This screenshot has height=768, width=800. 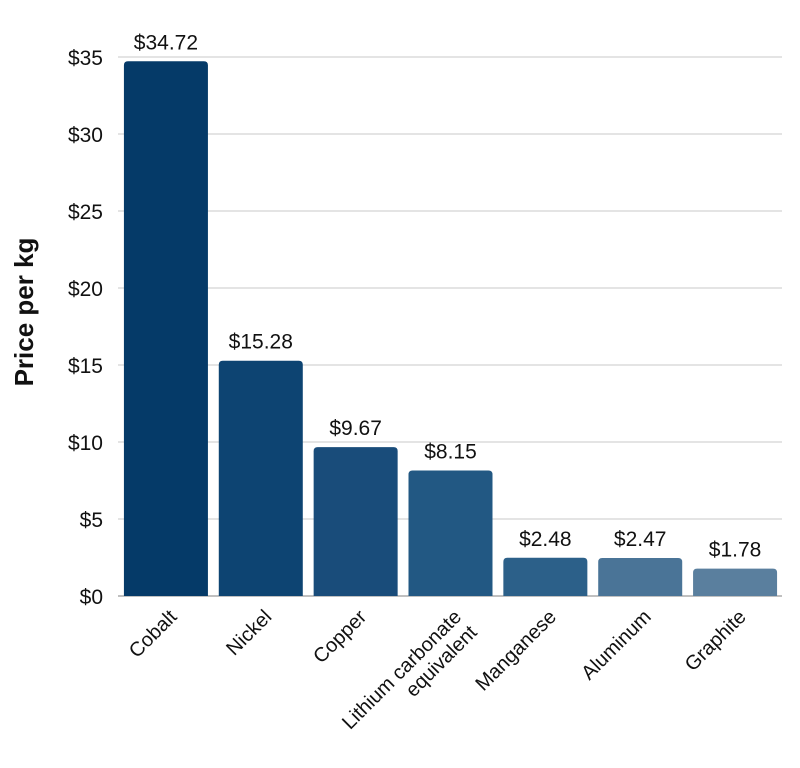 I want to click on data-label: $2.47, so click(x=640, y=539).